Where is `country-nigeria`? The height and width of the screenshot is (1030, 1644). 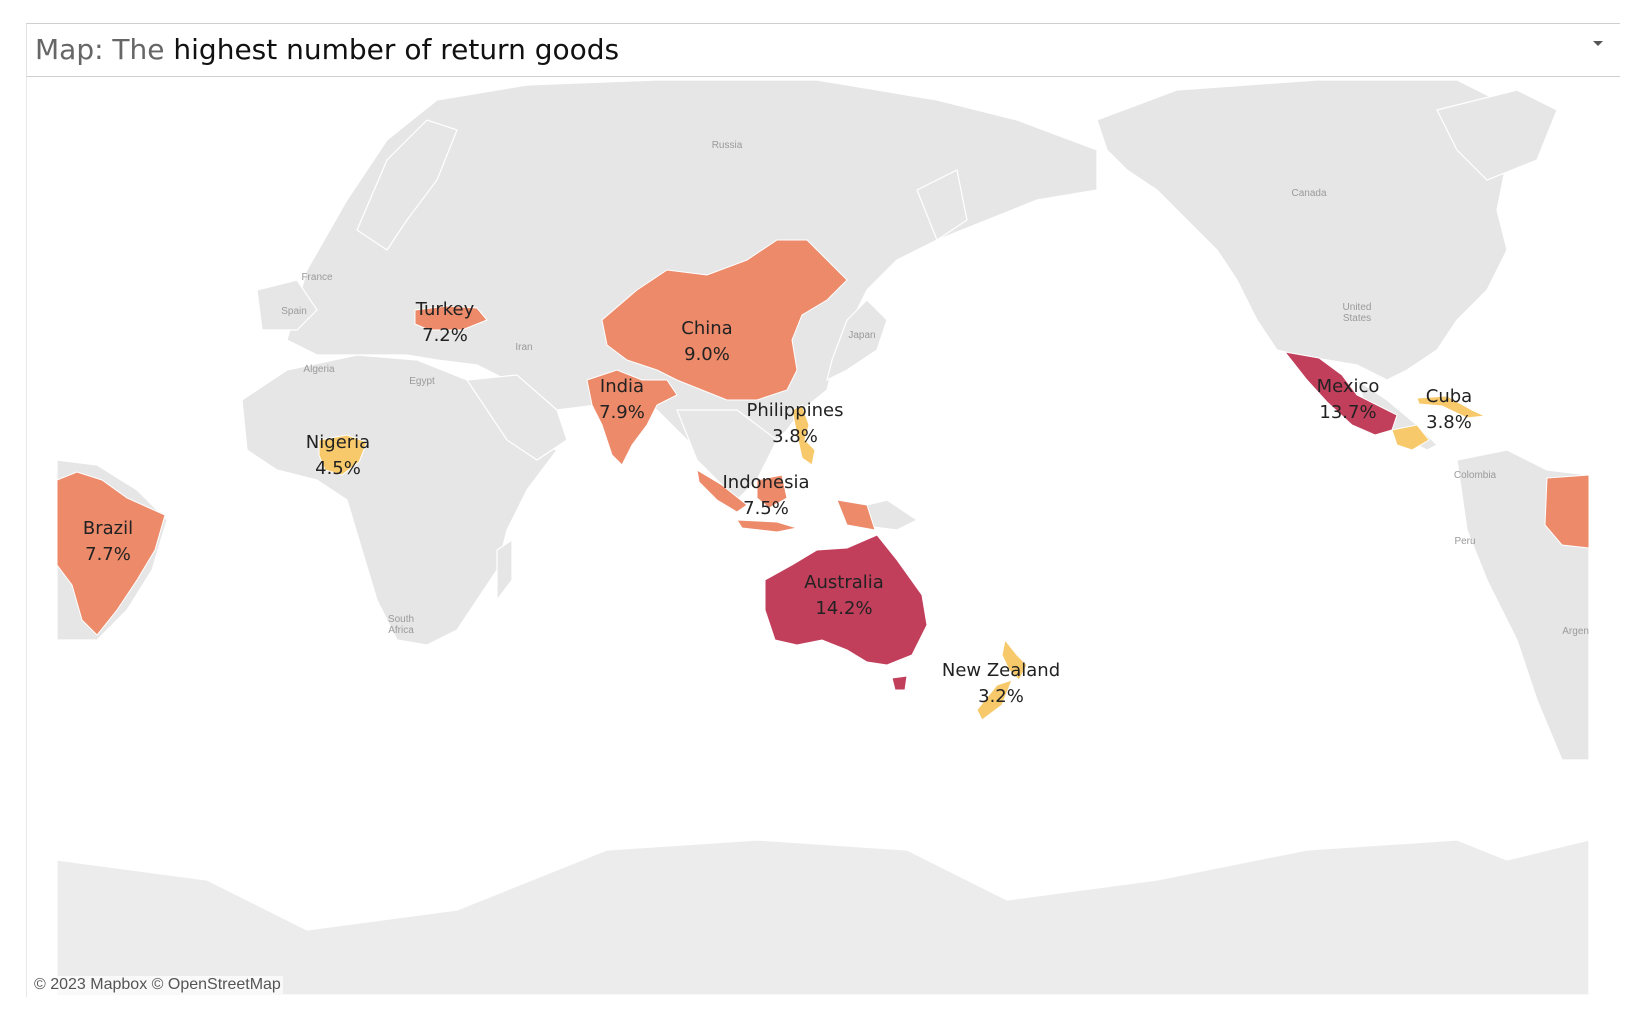 country-nigeria is located at coordinates (343, 455).